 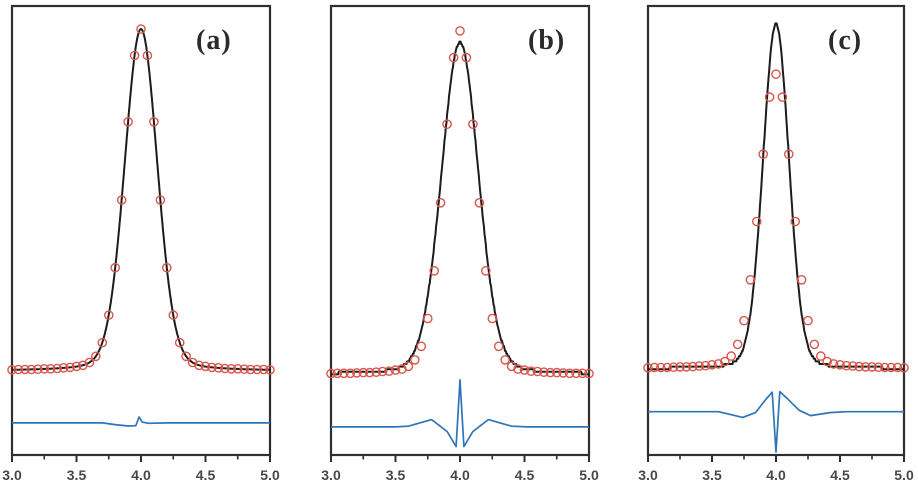 I want to click on panel-label-c: (c), so click(x=845, y=40).